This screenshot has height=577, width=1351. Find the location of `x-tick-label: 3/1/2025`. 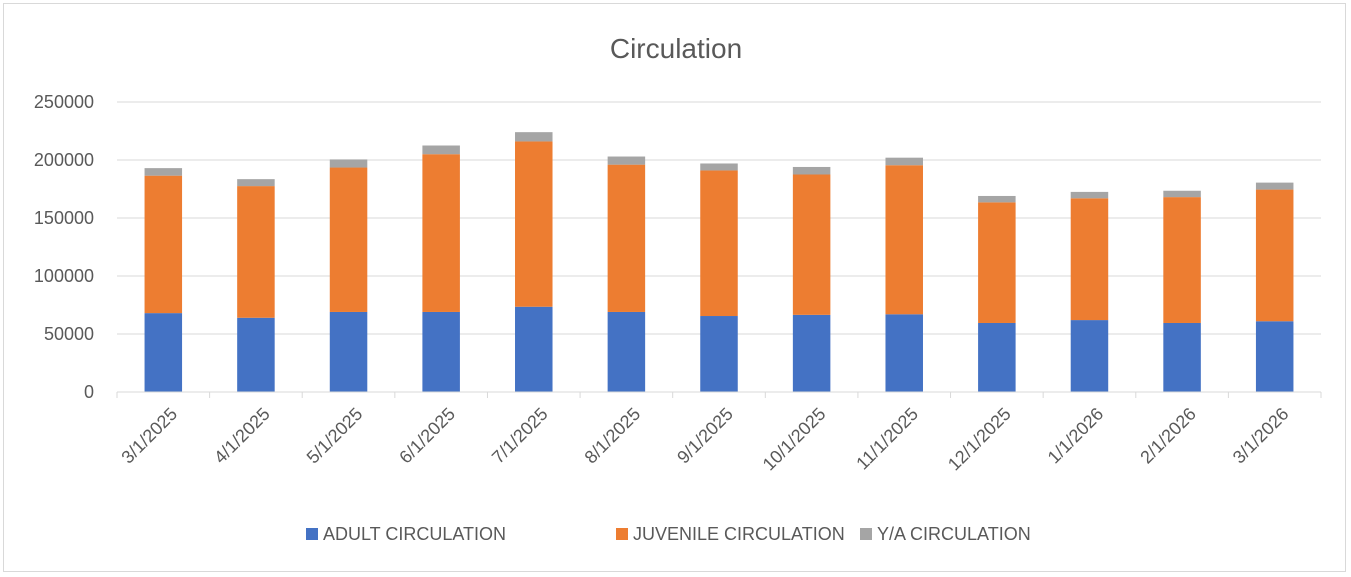

x-tick-label: 3/1/2025 is located at coordinates (149, 436).